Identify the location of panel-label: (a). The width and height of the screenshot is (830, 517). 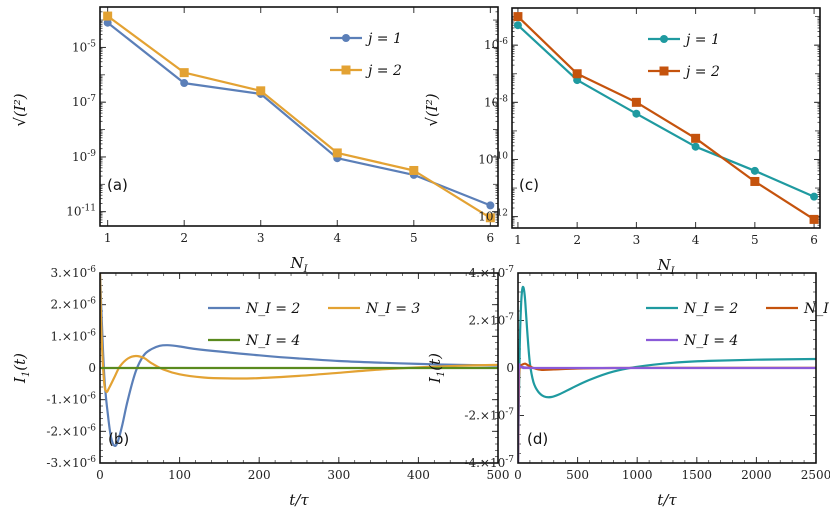
(117, 185).